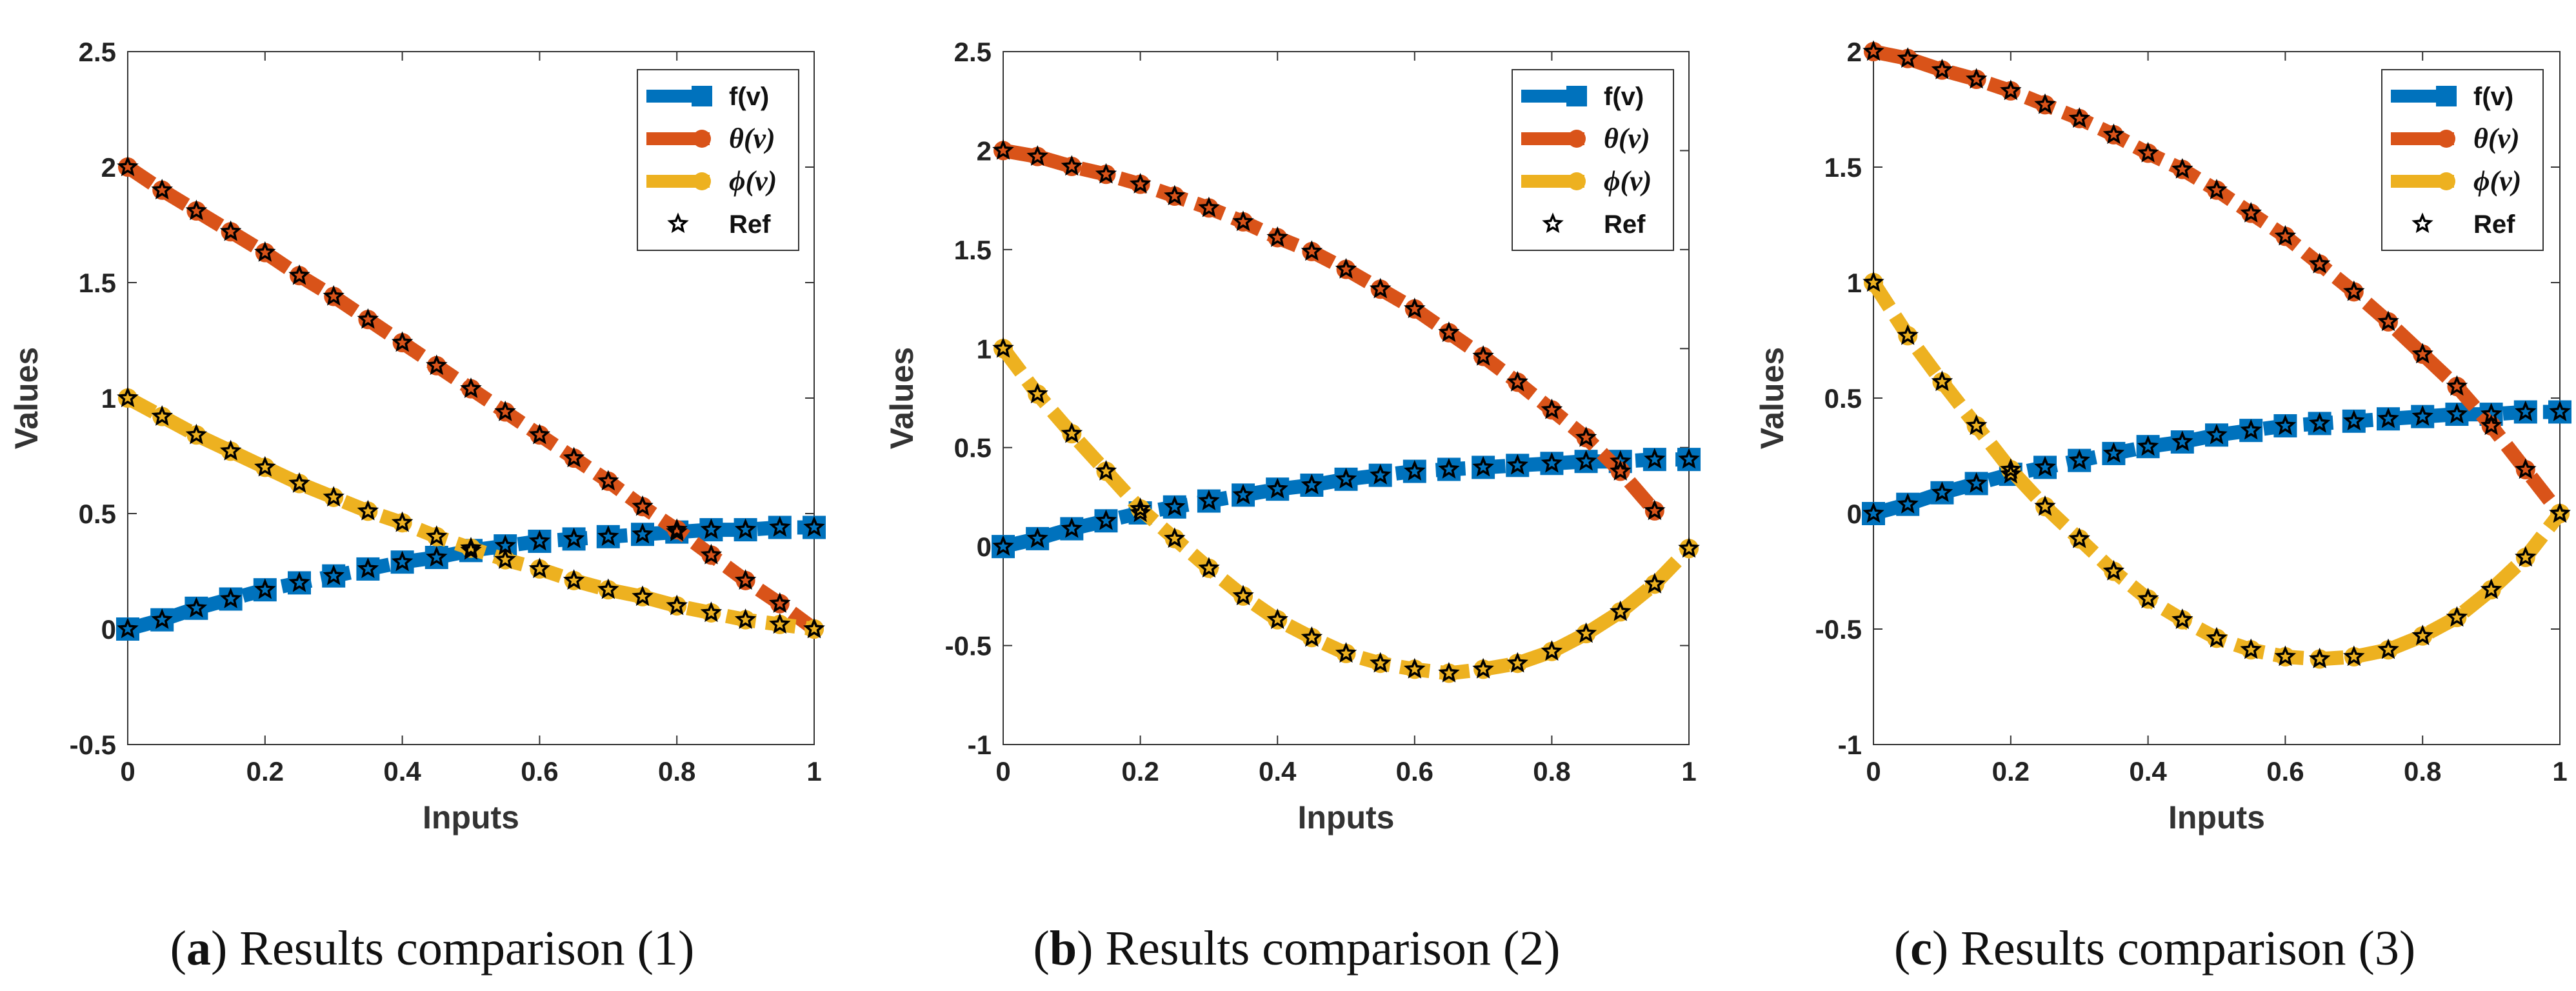 This screenshot has height=991, width=2576. What do you see at coordinates (1627, 138) in the screenshot?
I see `legend-label: θ(v)` at bounding box center [1627, 138].